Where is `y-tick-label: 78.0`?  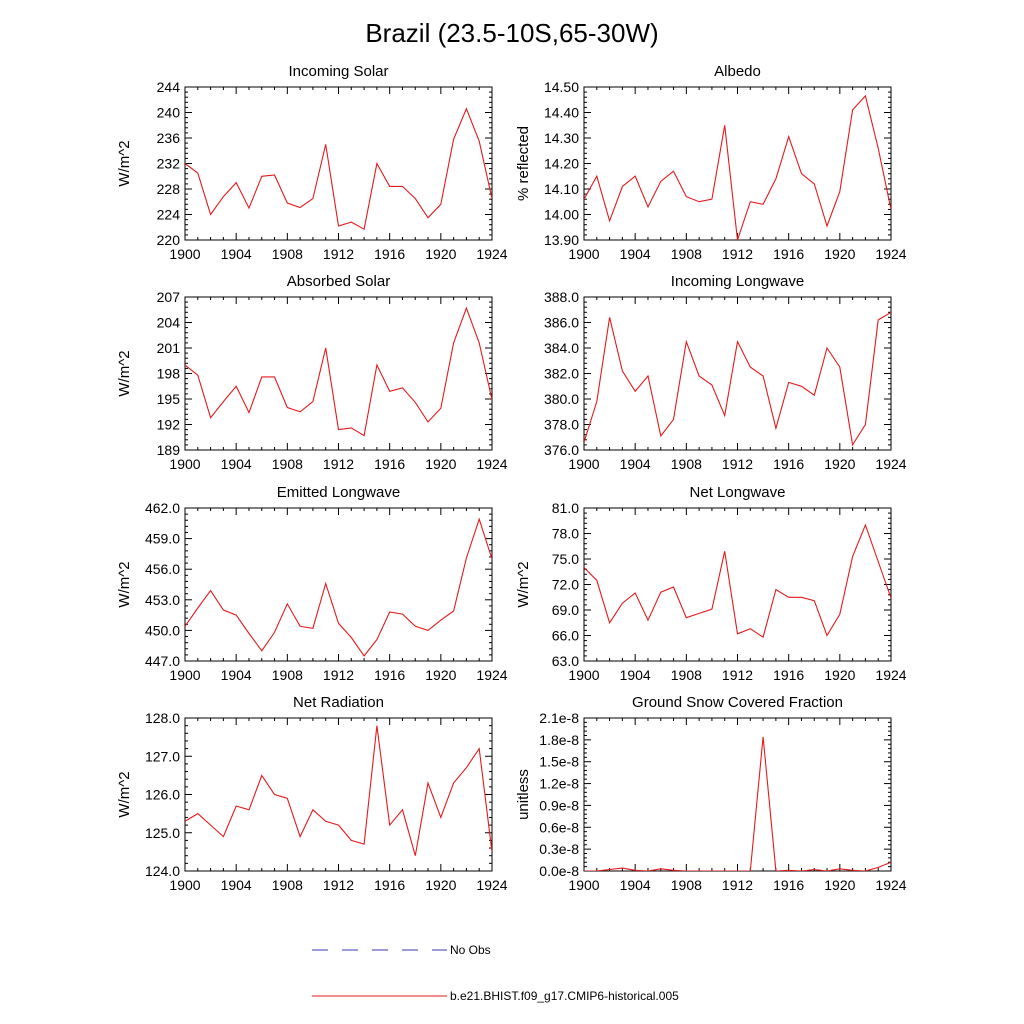 y-tick-label: 78.0 is located at coordinates (565, 534).